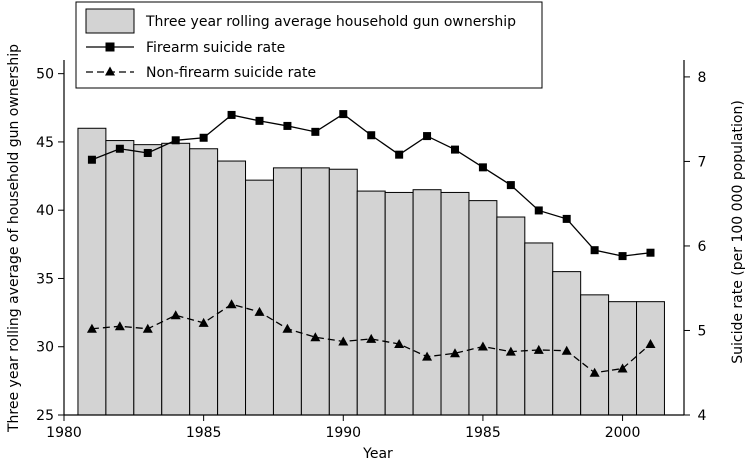 Image resolution: width=756 pixels, height=462 pixels. Describe the element at coordinates (45, 75) in the screenshot. I see `y-tick-label-left: 50` at that location.